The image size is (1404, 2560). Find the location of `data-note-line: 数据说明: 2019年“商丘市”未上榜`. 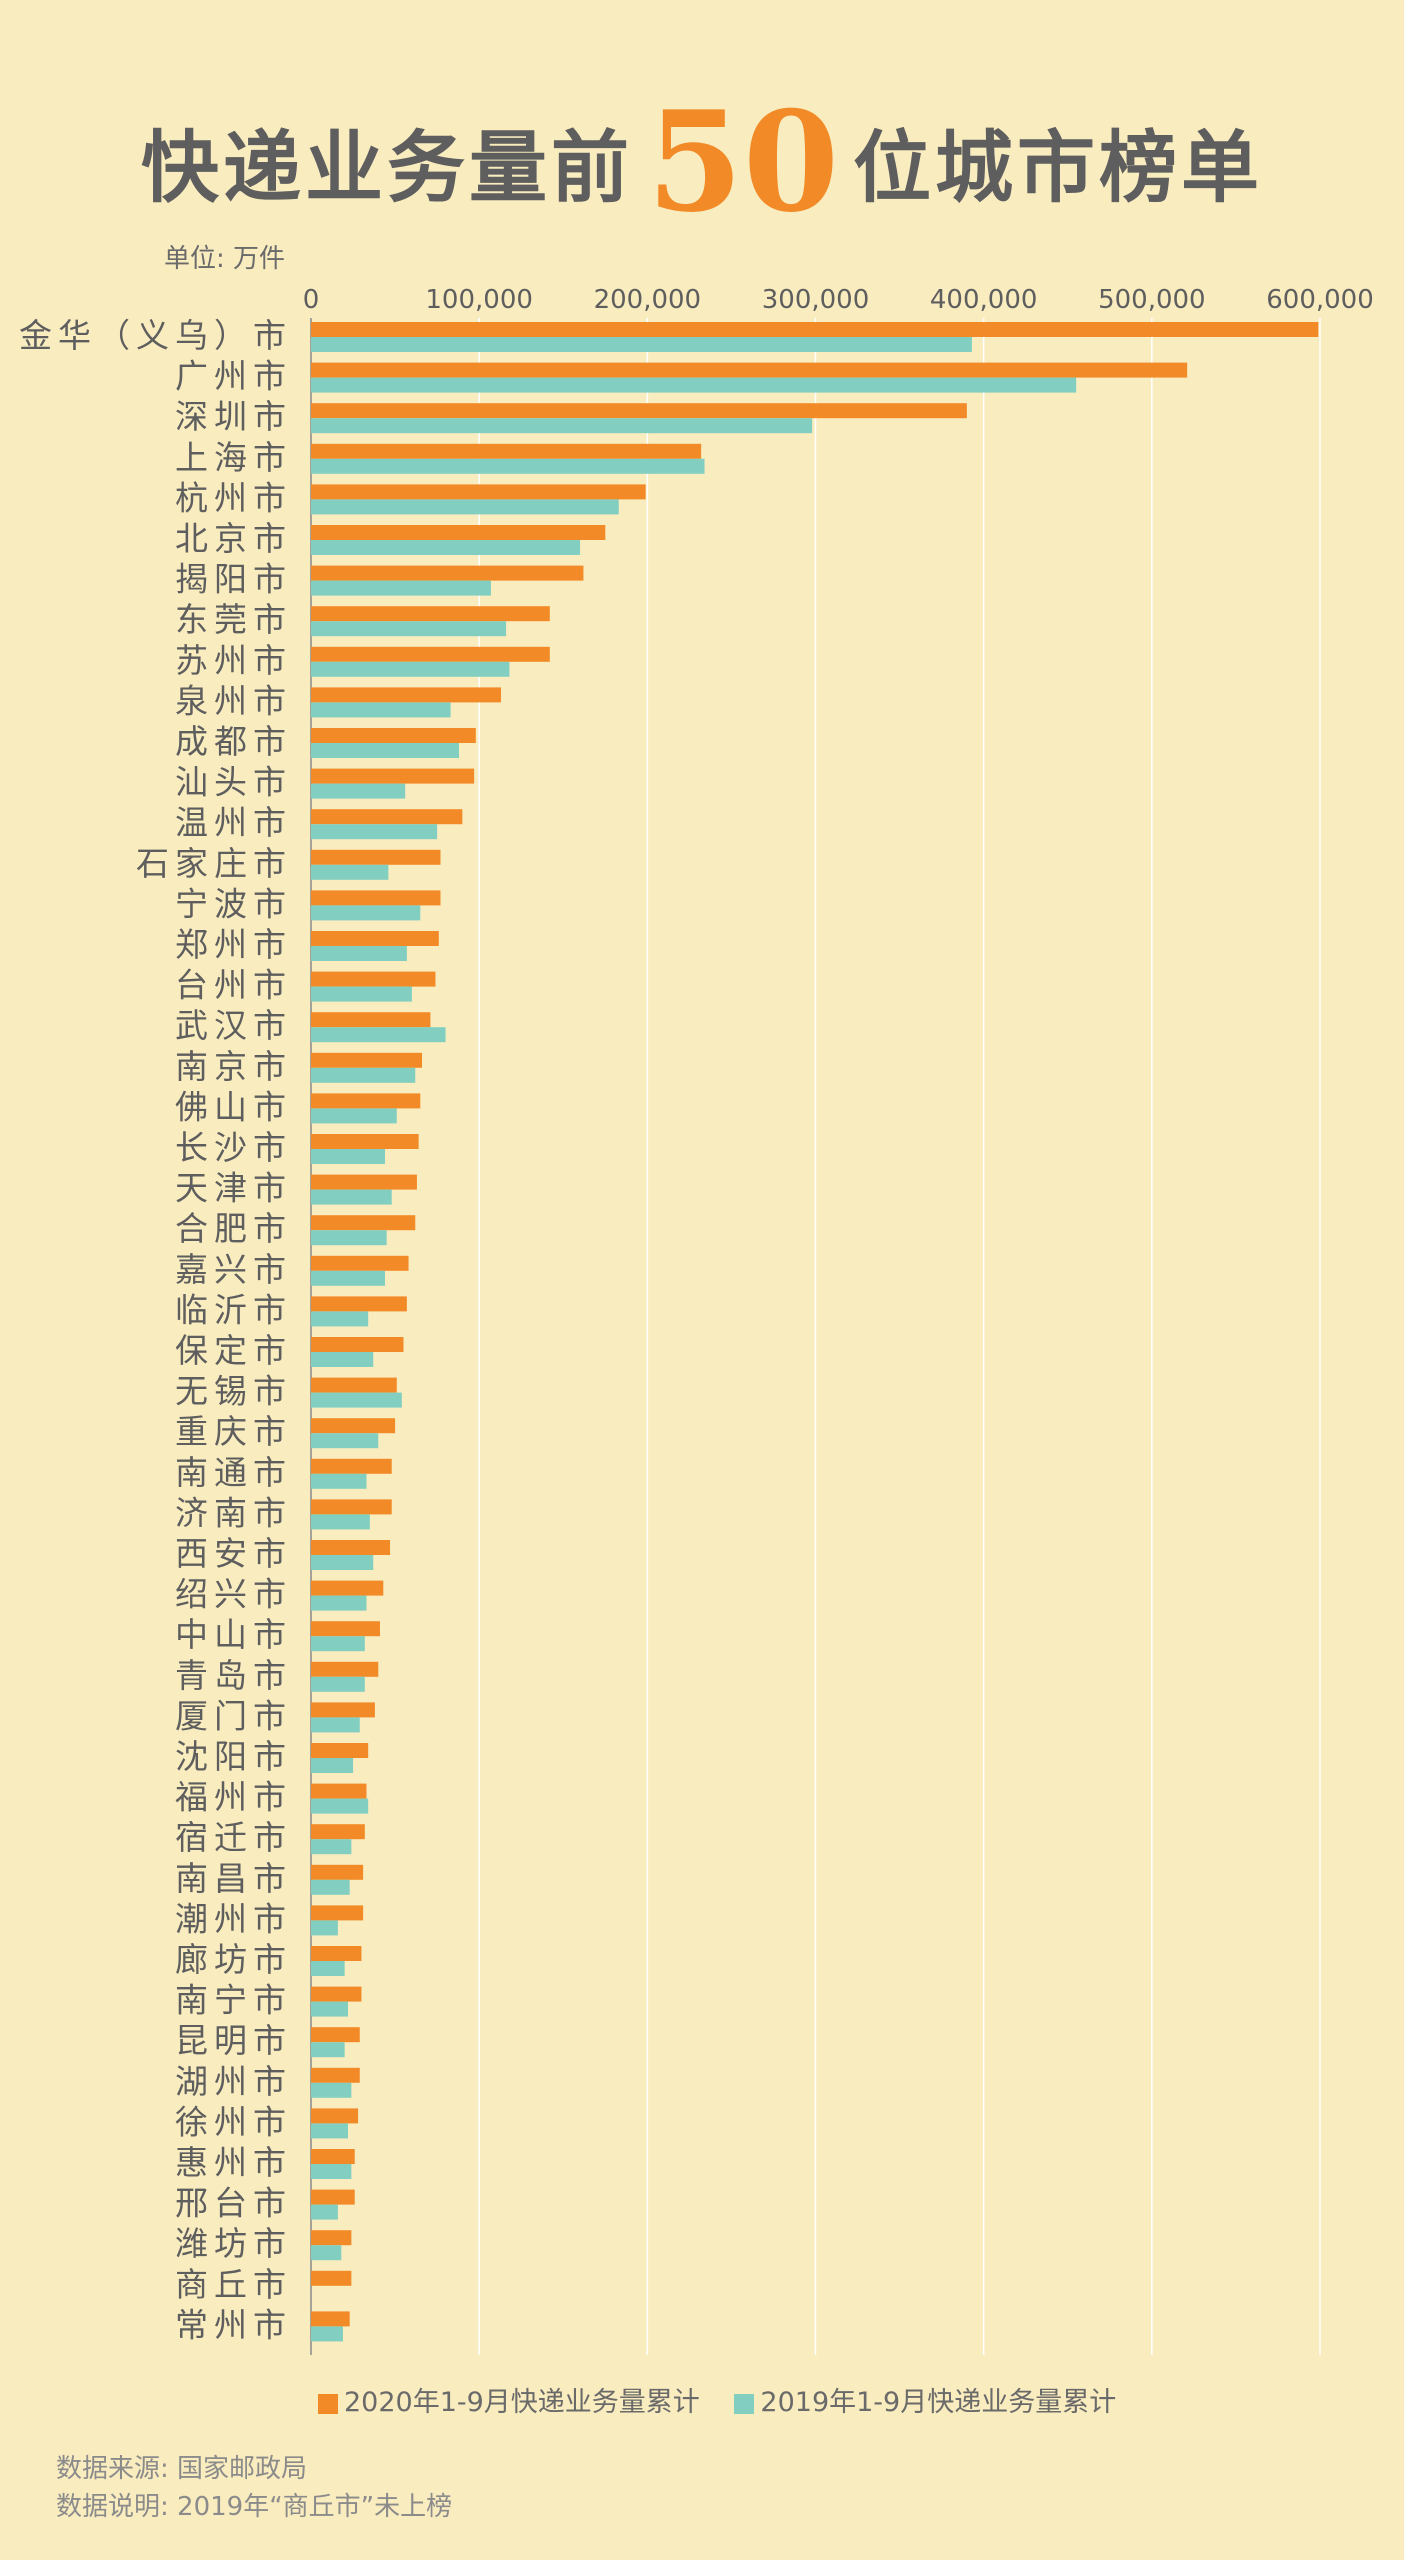

data-note-line: 数据说明: 2019年“商丘市”未上榜 is located at coordinates (254, 2507).